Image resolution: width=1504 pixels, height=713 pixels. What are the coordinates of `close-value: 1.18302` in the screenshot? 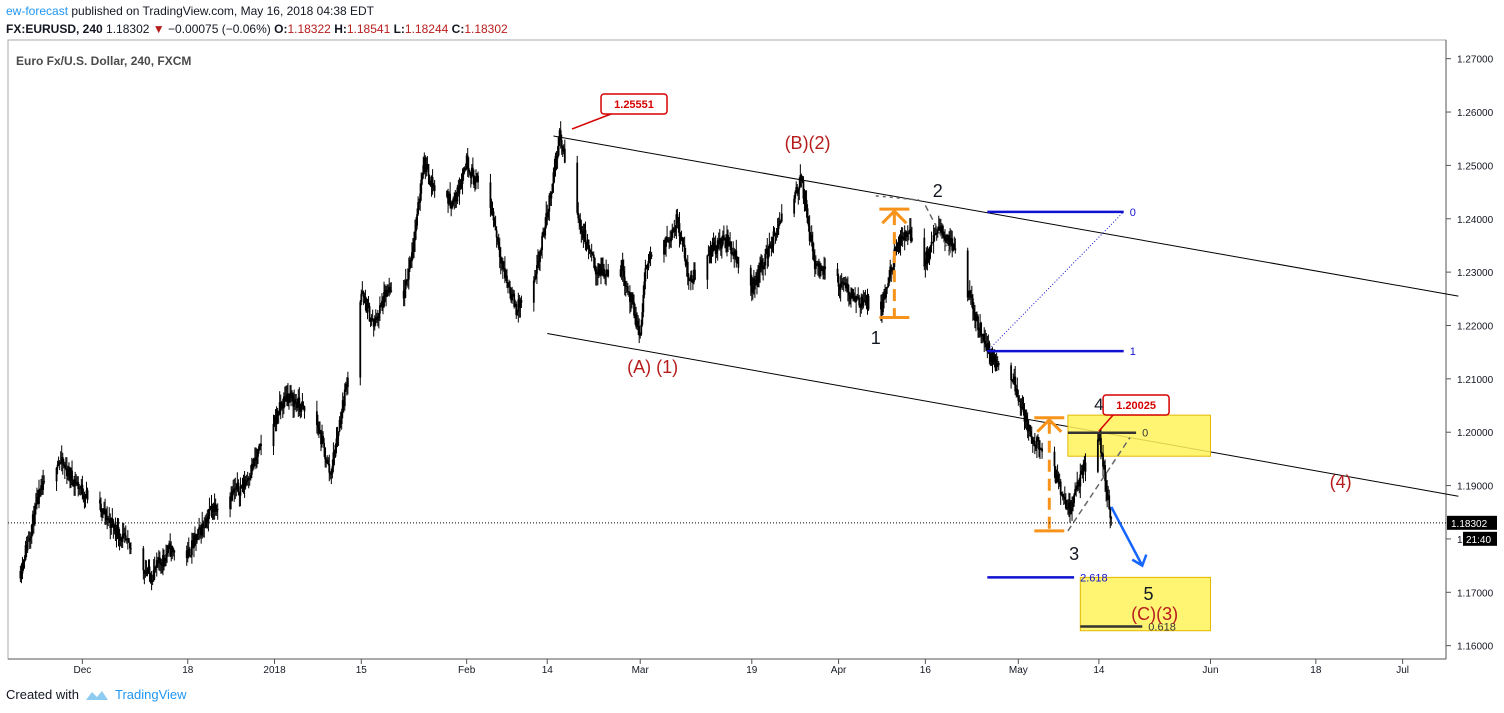 It's located at (486, 29).